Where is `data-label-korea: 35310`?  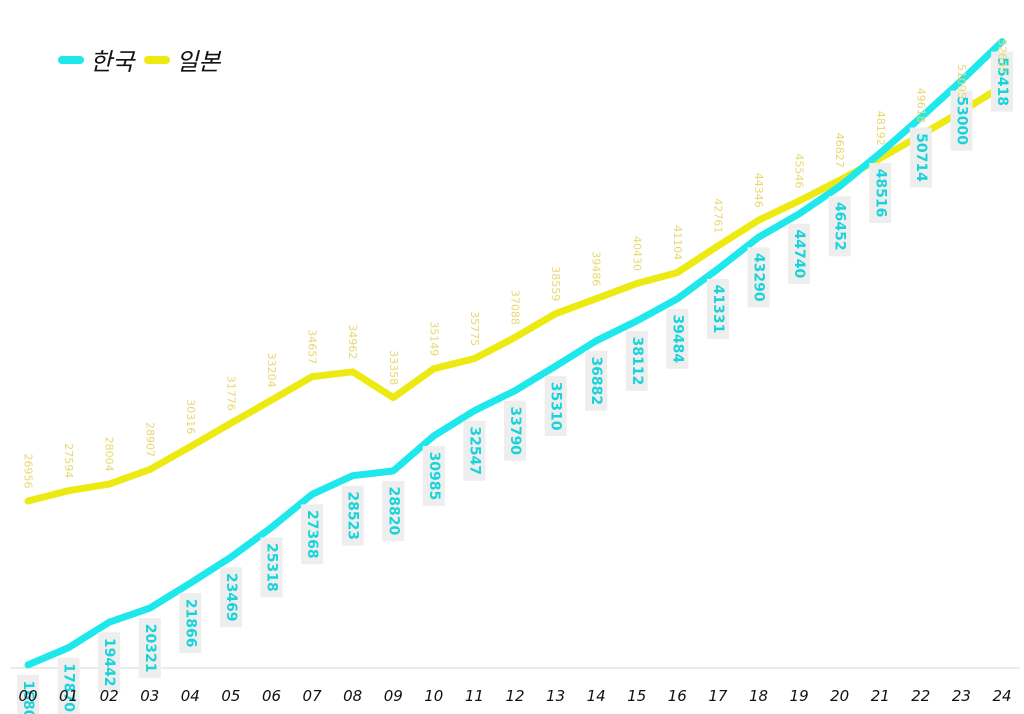 data-label-korea: 35310 is located at coordinates (555, 406).